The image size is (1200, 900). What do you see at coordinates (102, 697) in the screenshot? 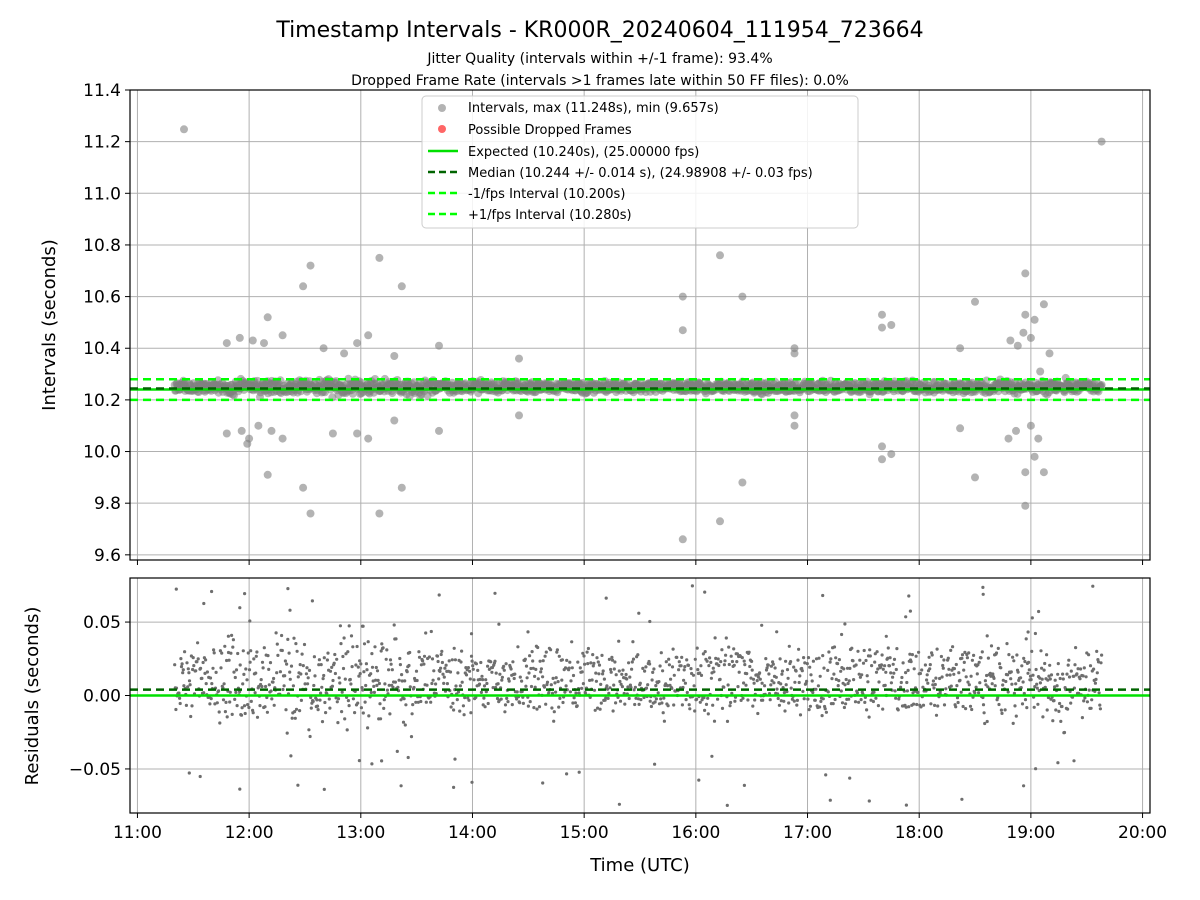
I see `residuals-y-tick-label: 0.00` at bounding box center [102, 697].